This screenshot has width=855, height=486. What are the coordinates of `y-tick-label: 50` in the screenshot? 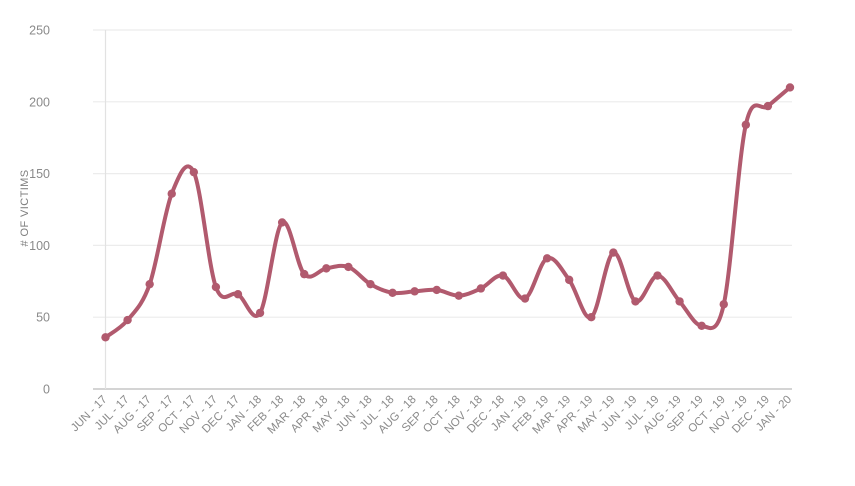 It's located at (43, 318).